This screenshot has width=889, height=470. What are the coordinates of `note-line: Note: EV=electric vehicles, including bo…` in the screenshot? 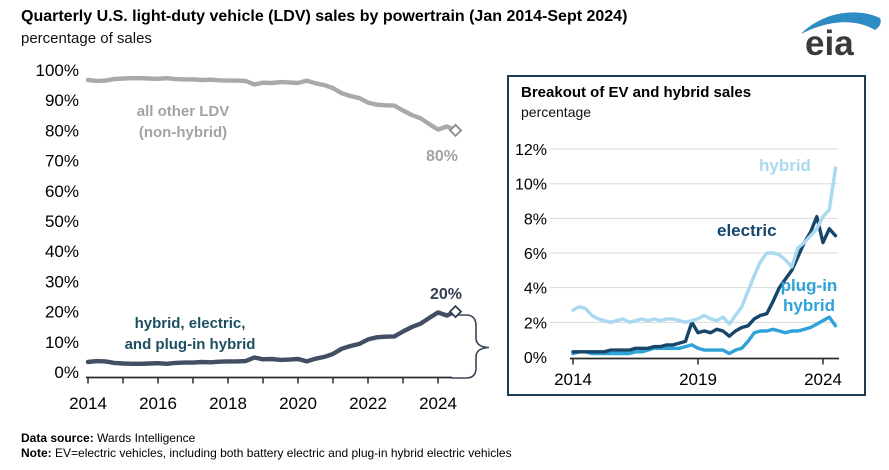 It's located at (266, 453).